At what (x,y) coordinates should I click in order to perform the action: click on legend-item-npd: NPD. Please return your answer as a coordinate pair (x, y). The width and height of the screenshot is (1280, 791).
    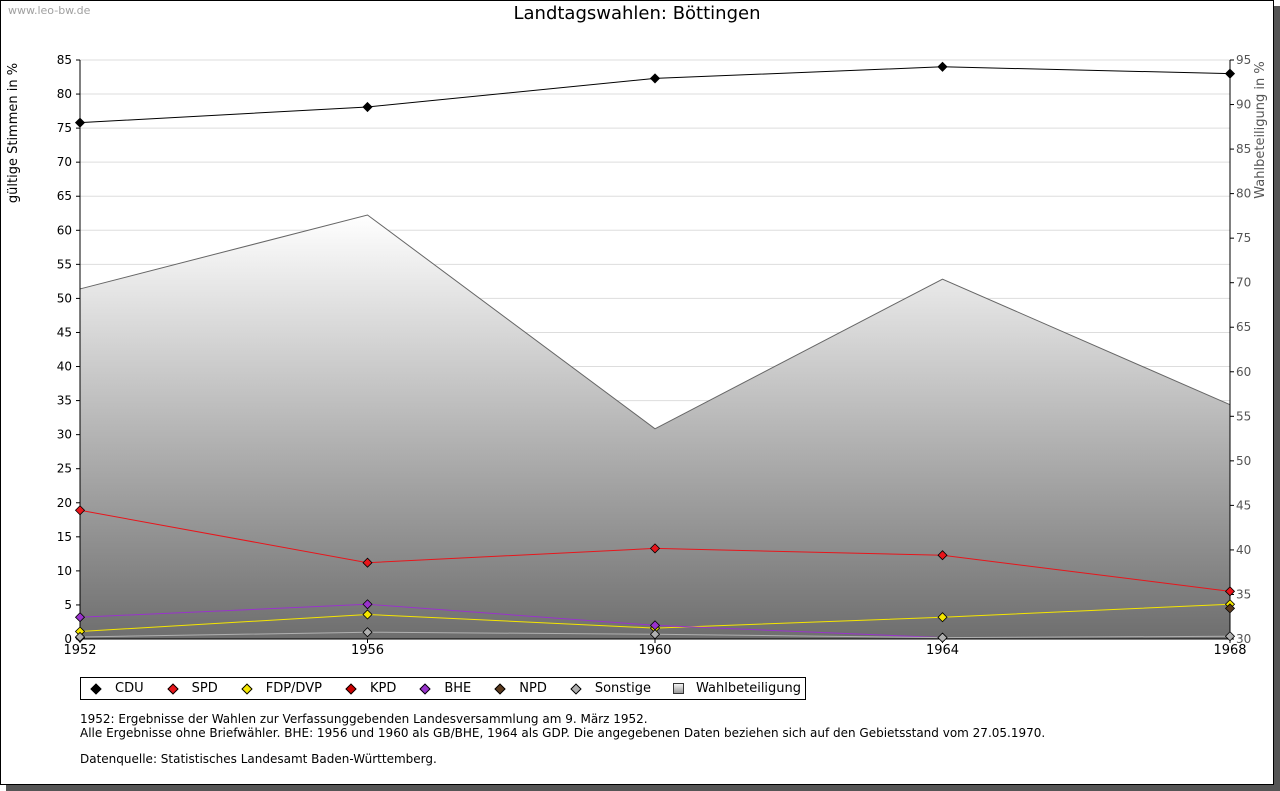
    Looking at the image, I should click on (520, 688).